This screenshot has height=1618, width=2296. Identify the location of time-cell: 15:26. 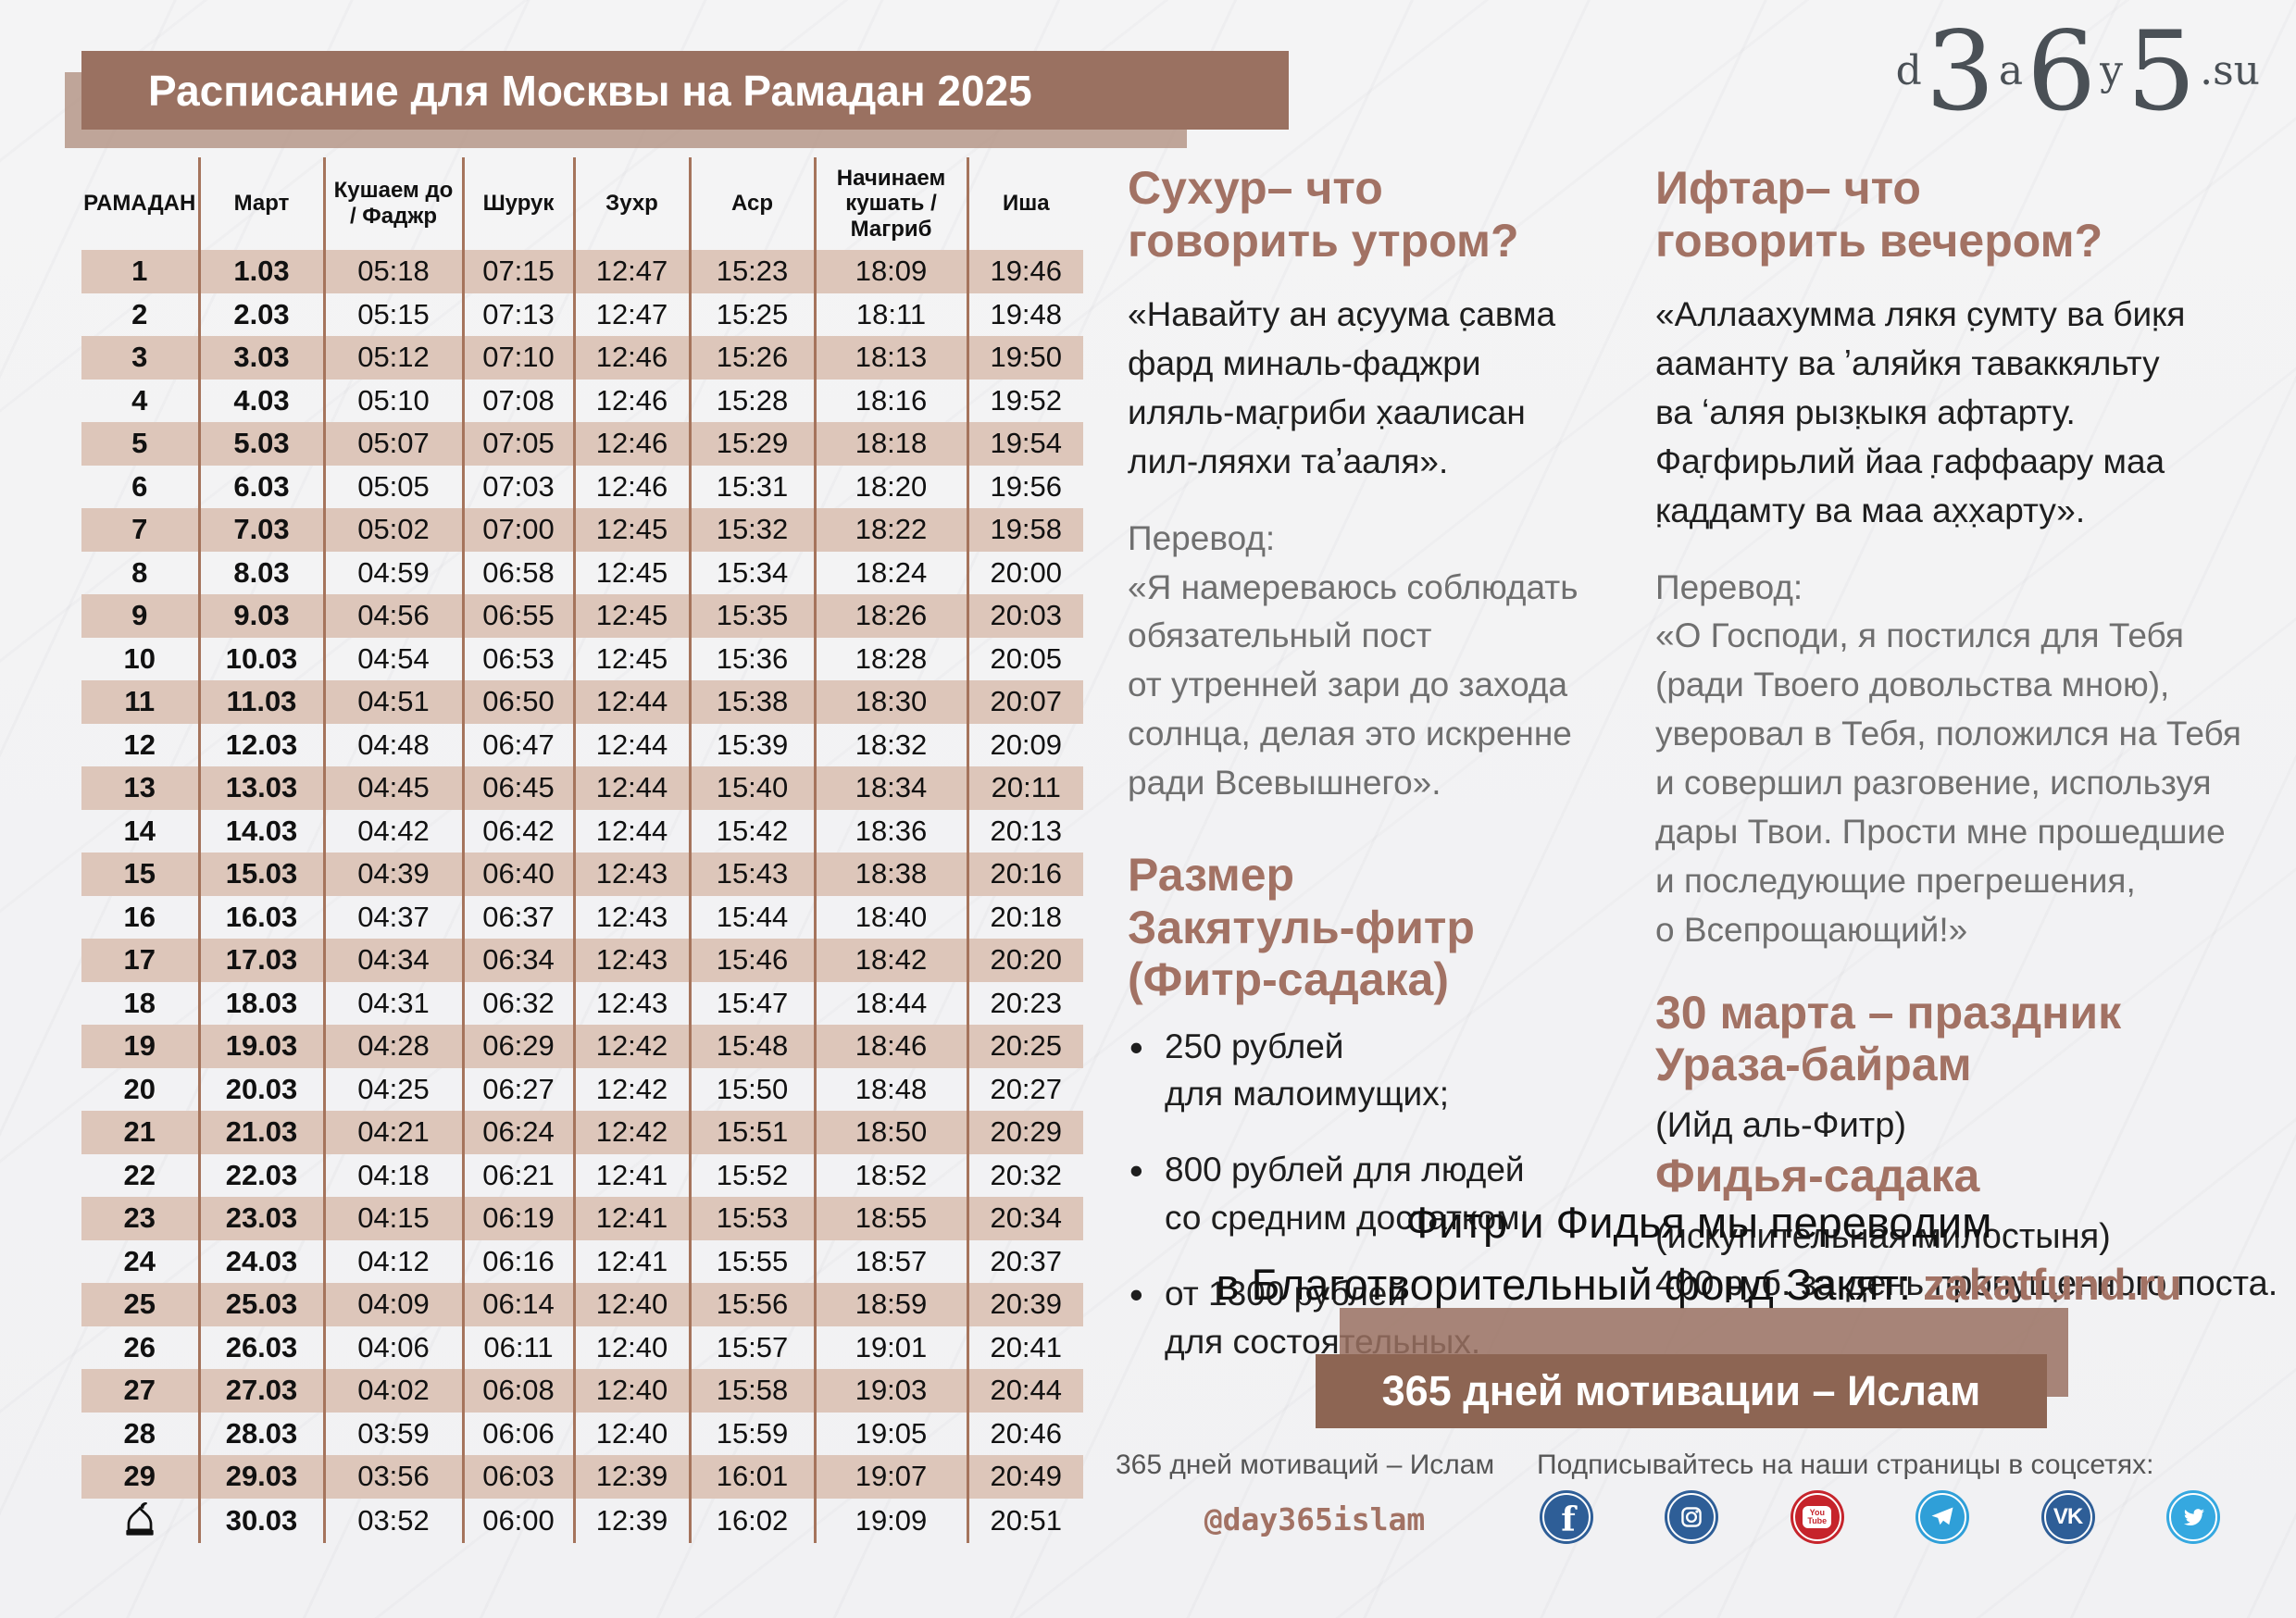
(753, 358).